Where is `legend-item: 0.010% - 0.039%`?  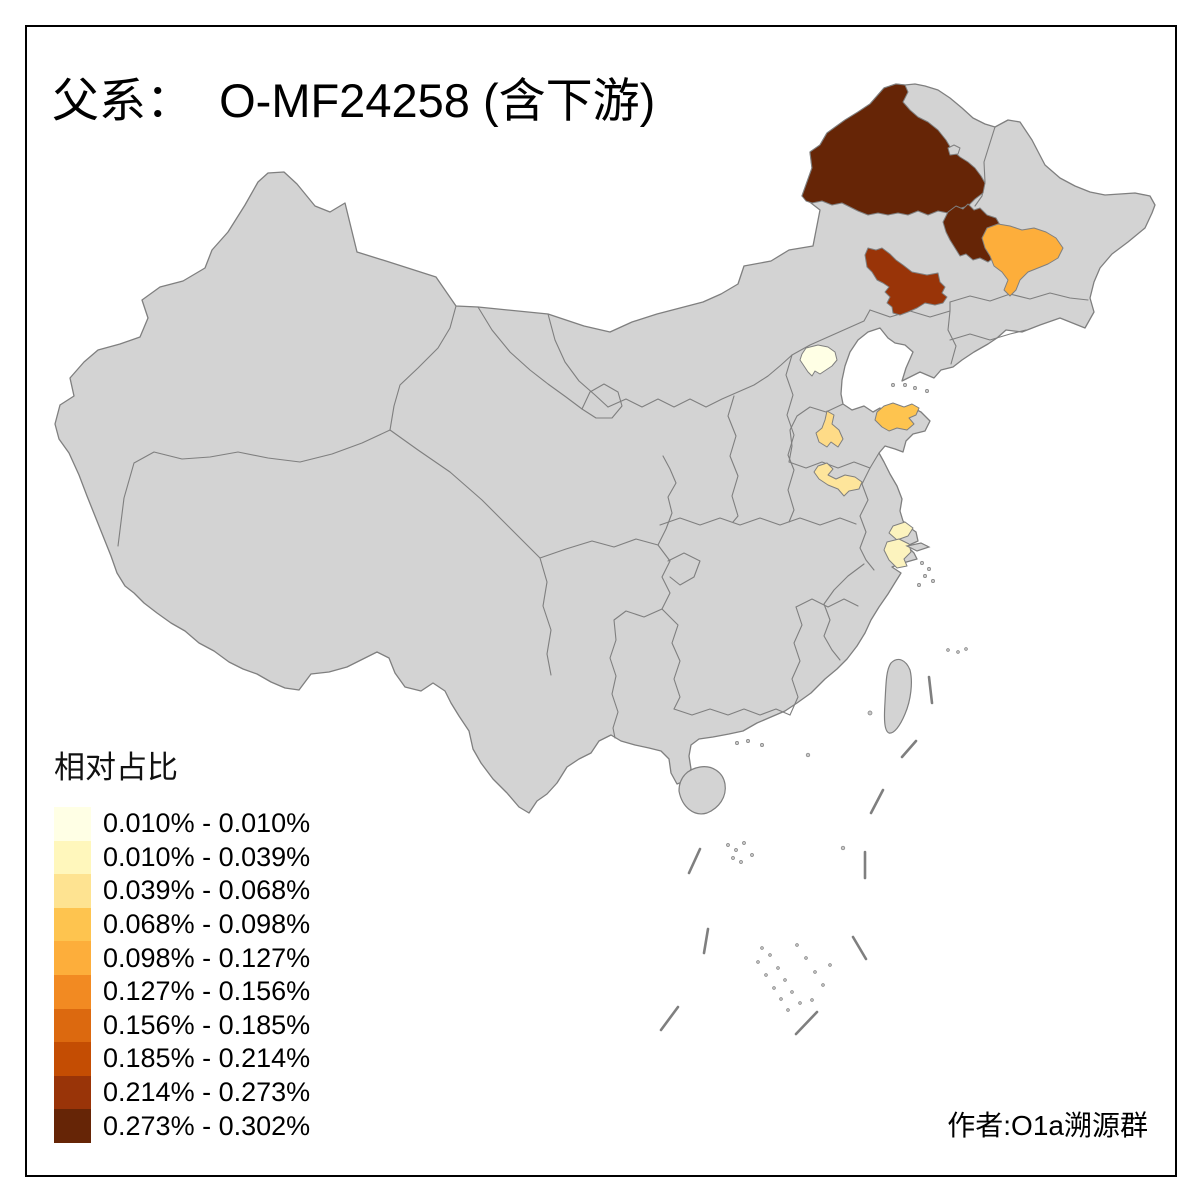 legend-item: 0.010% - 0.039% is located at coordinates (182, 857).